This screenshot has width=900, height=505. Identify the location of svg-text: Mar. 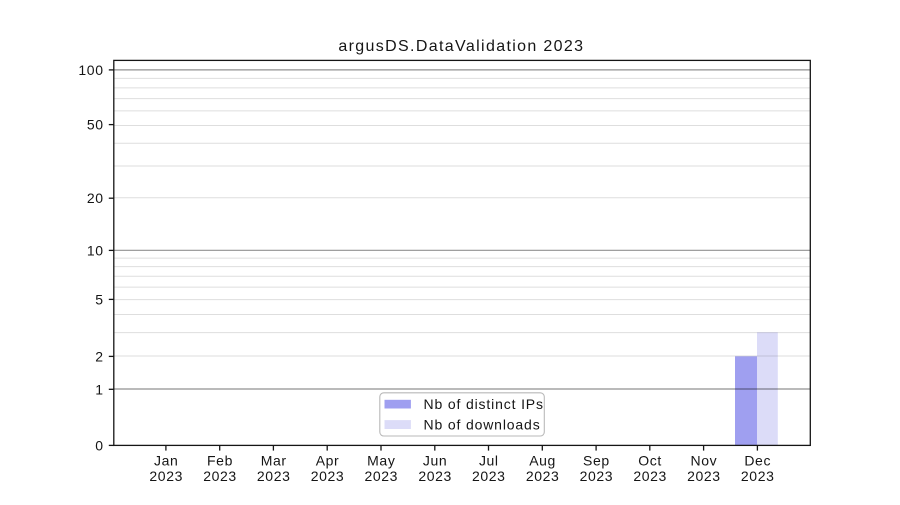
(274, 461).